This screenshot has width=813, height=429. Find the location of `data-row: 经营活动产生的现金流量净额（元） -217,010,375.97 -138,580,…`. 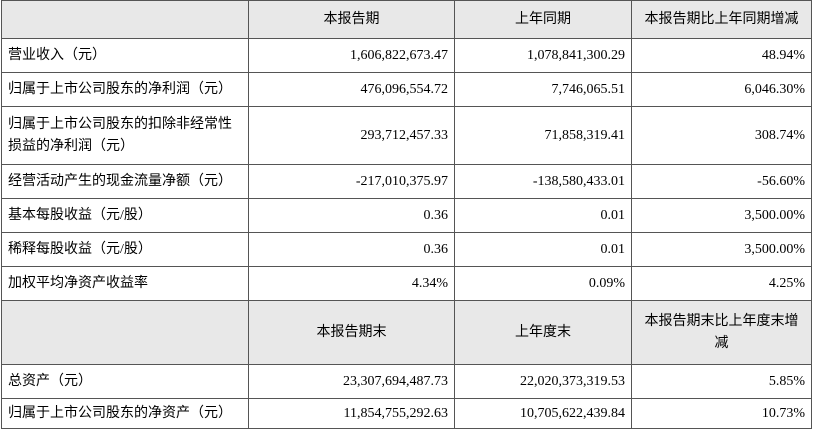

data-row: 经营活动产生的现金流量净额（元） -217,010,375.97 -138,580,… is located at coordinates (406, 181).